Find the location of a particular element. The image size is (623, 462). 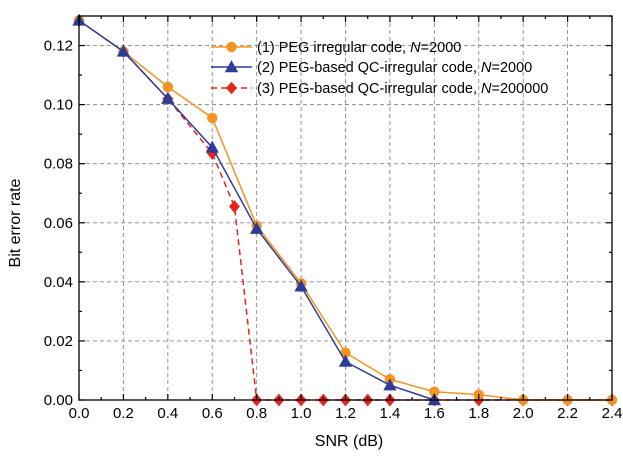

y-tick-label: 0.02 is located at coordinates (58, 341).